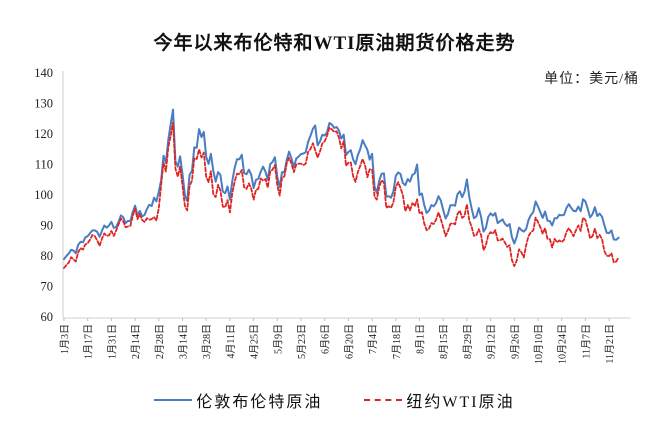  What do you see at coordinates (47, 226) in the screenshot?
I see `y-tick-label: 90` at bounding box center [47, 226].